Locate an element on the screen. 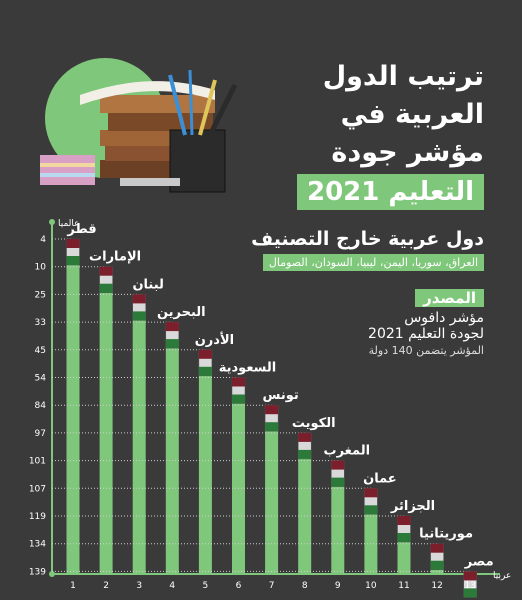 This screenshot has height=600, width=522. x-tick-label: 5 is located at coordinates (206, 586).